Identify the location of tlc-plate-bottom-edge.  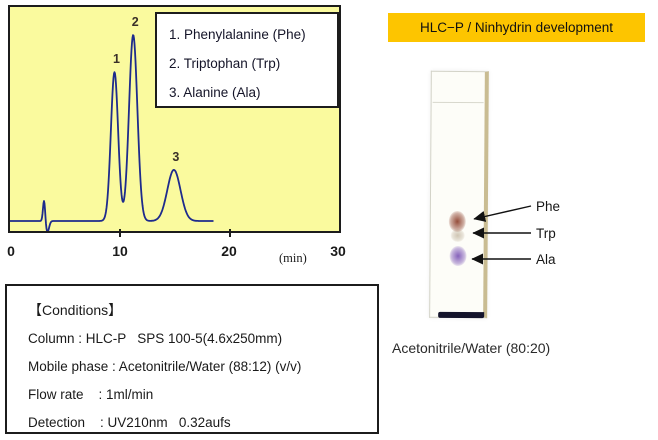
(461, 315).